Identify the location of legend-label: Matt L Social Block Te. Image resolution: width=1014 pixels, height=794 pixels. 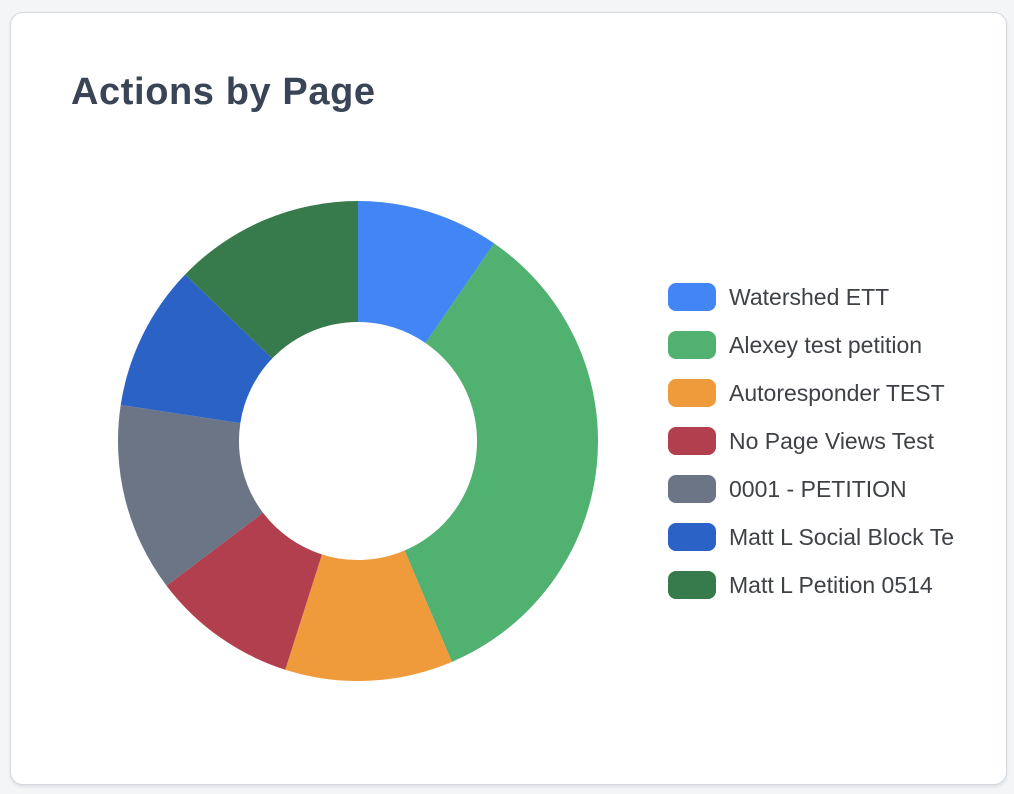
(841, 536).